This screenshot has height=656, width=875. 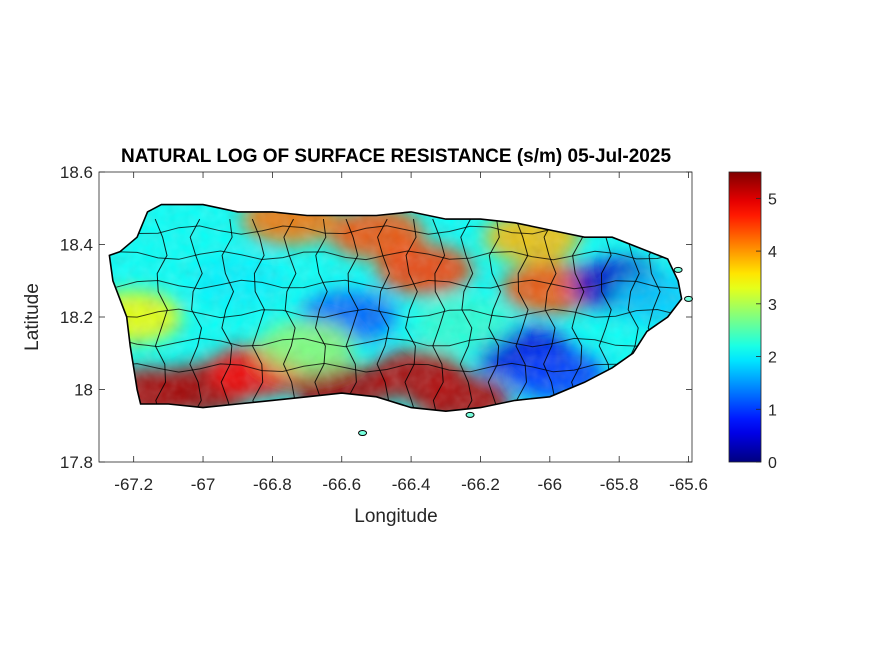 What do you see at coordinates (411, 484) in the screenshot?
I see `x-tick-label: -66.4` at bounding box center [411, 484].